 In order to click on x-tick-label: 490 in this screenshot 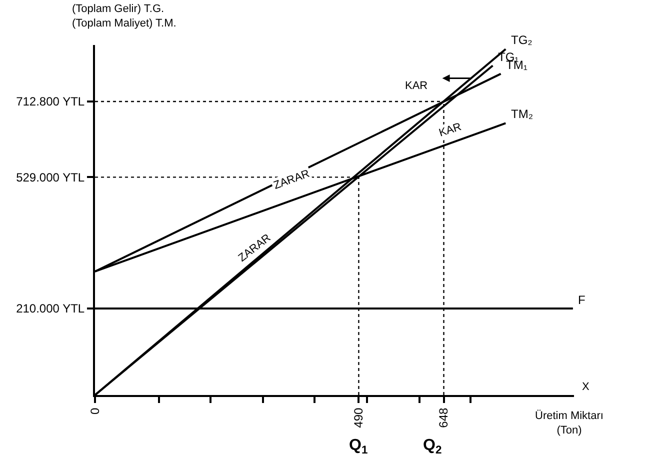, I will do `click(359, 417)`.